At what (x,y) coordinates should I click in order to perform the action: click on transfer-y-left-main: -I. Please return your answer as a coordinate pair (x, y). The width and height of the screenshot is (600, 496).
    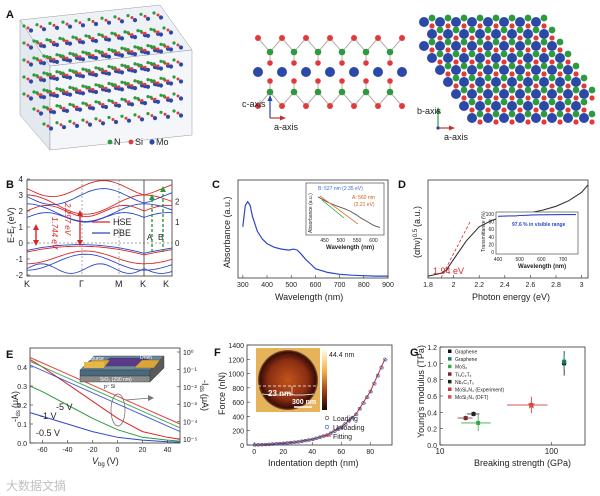
    Looking at the image, I should click on (15, 420).